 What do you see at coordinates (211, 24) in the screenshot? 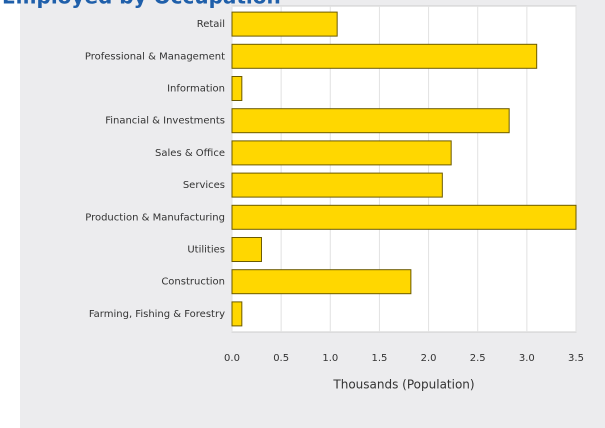
I see `y-tick-label: Retail` at bounding box center [211, 24].